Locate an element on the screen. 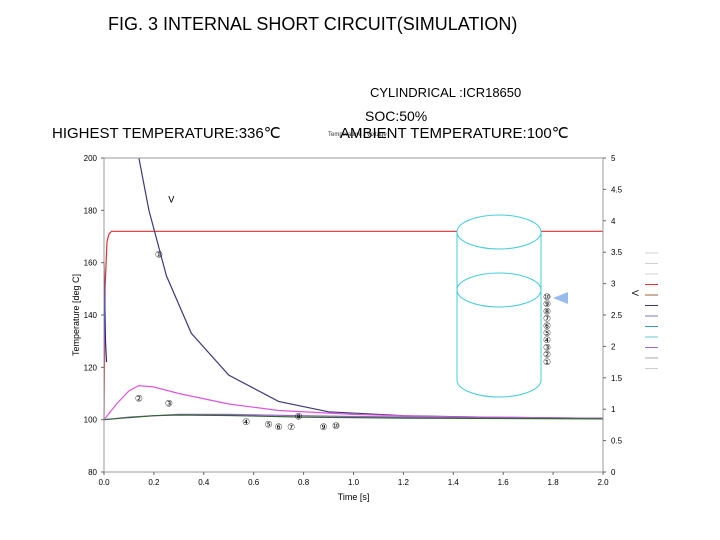 The image size is (720, 540). soc-label: SOC:50% is located at coordinates (396, 116).